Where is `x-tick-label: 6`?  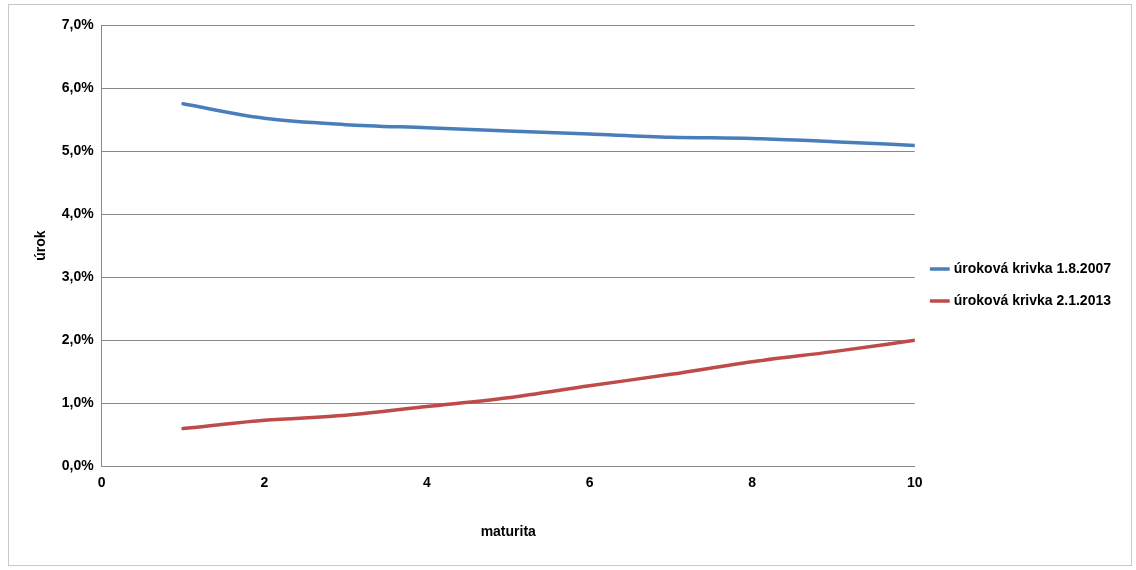 x-tick-label: 6 is located at coordinates (589, 481).